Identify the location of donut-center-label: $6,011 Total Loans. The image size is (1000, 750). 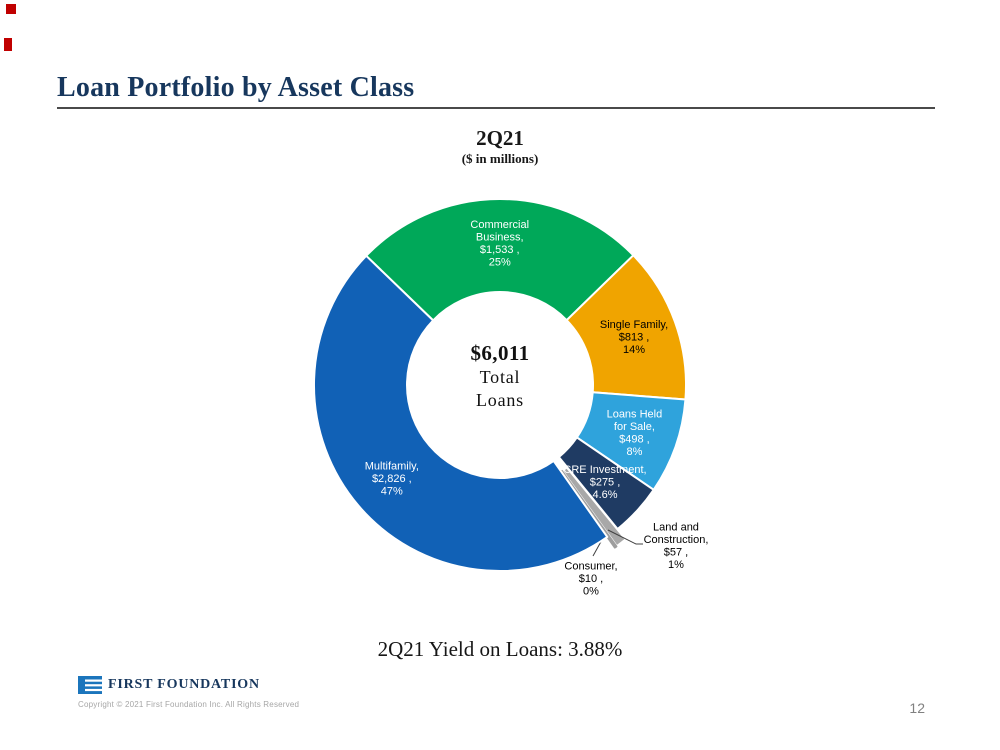
(500, 377).